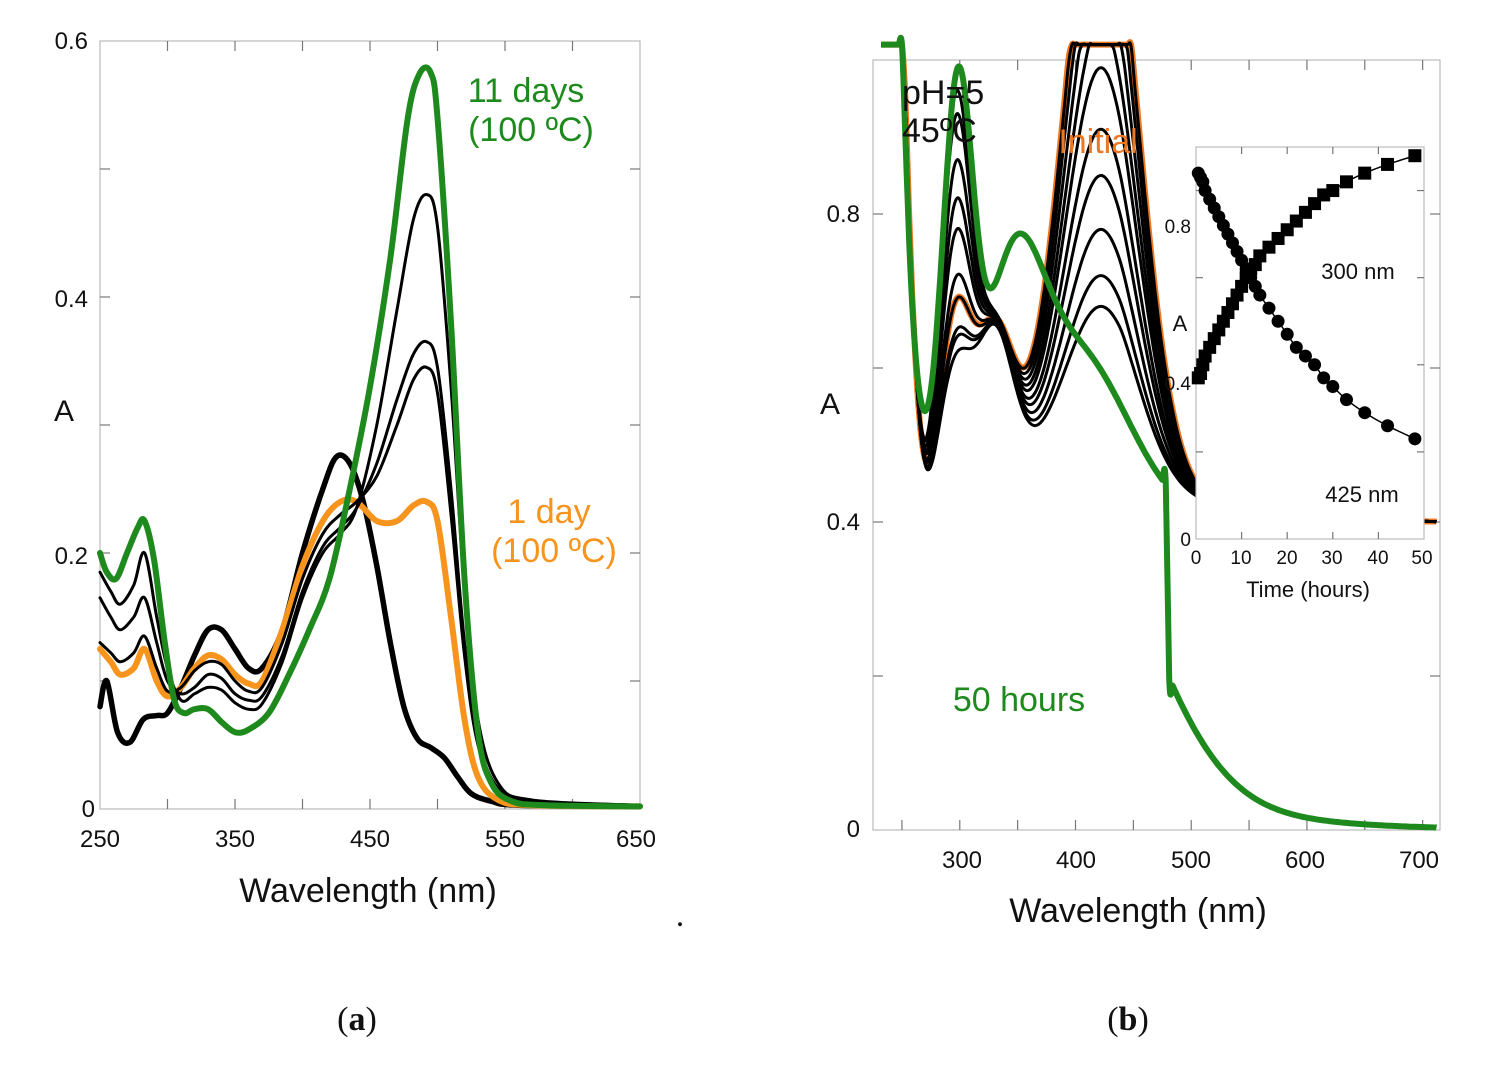 This screenshot has height=1067, width=1500. What do you see at coordinates (1361, 494) in the screenshot?
I see `inset-label-425nm: 425 nm` at bounding box center [1361, 494].